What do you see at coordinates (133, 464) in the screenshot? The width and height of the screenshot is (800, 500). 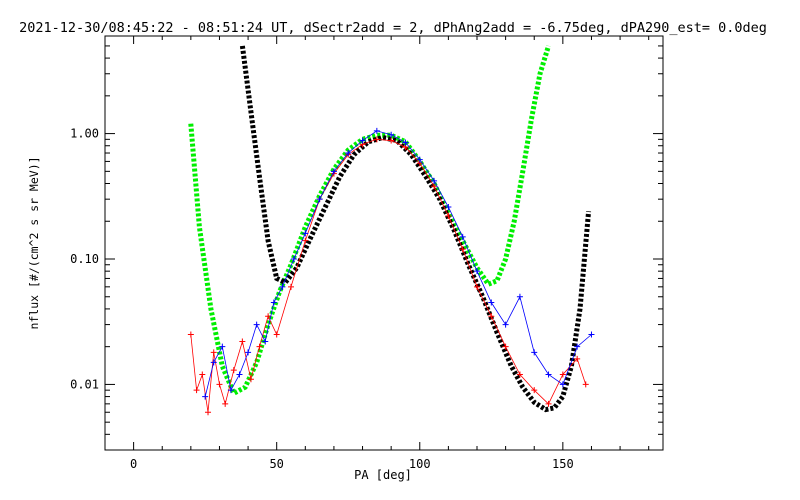 I see `x-tick-label: 0` at bounding box center [133, 464].